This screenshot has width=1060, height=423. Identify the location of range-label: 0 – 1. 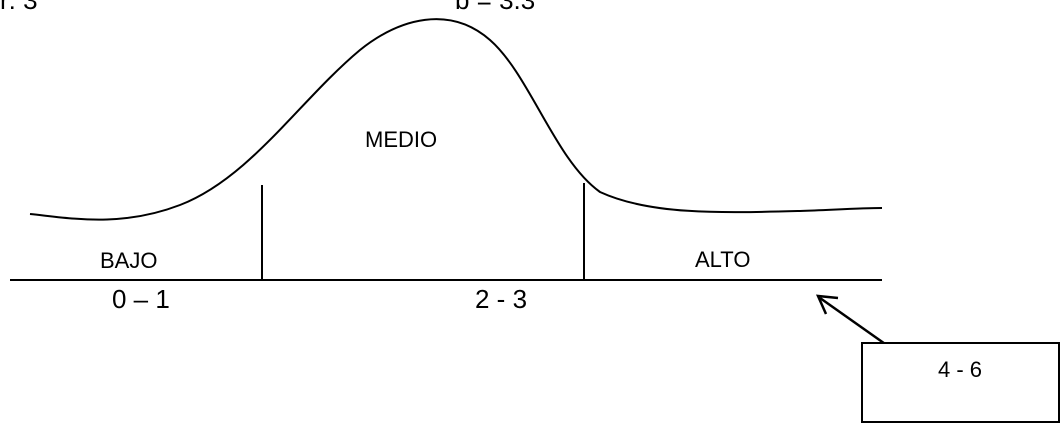
(141, 299).